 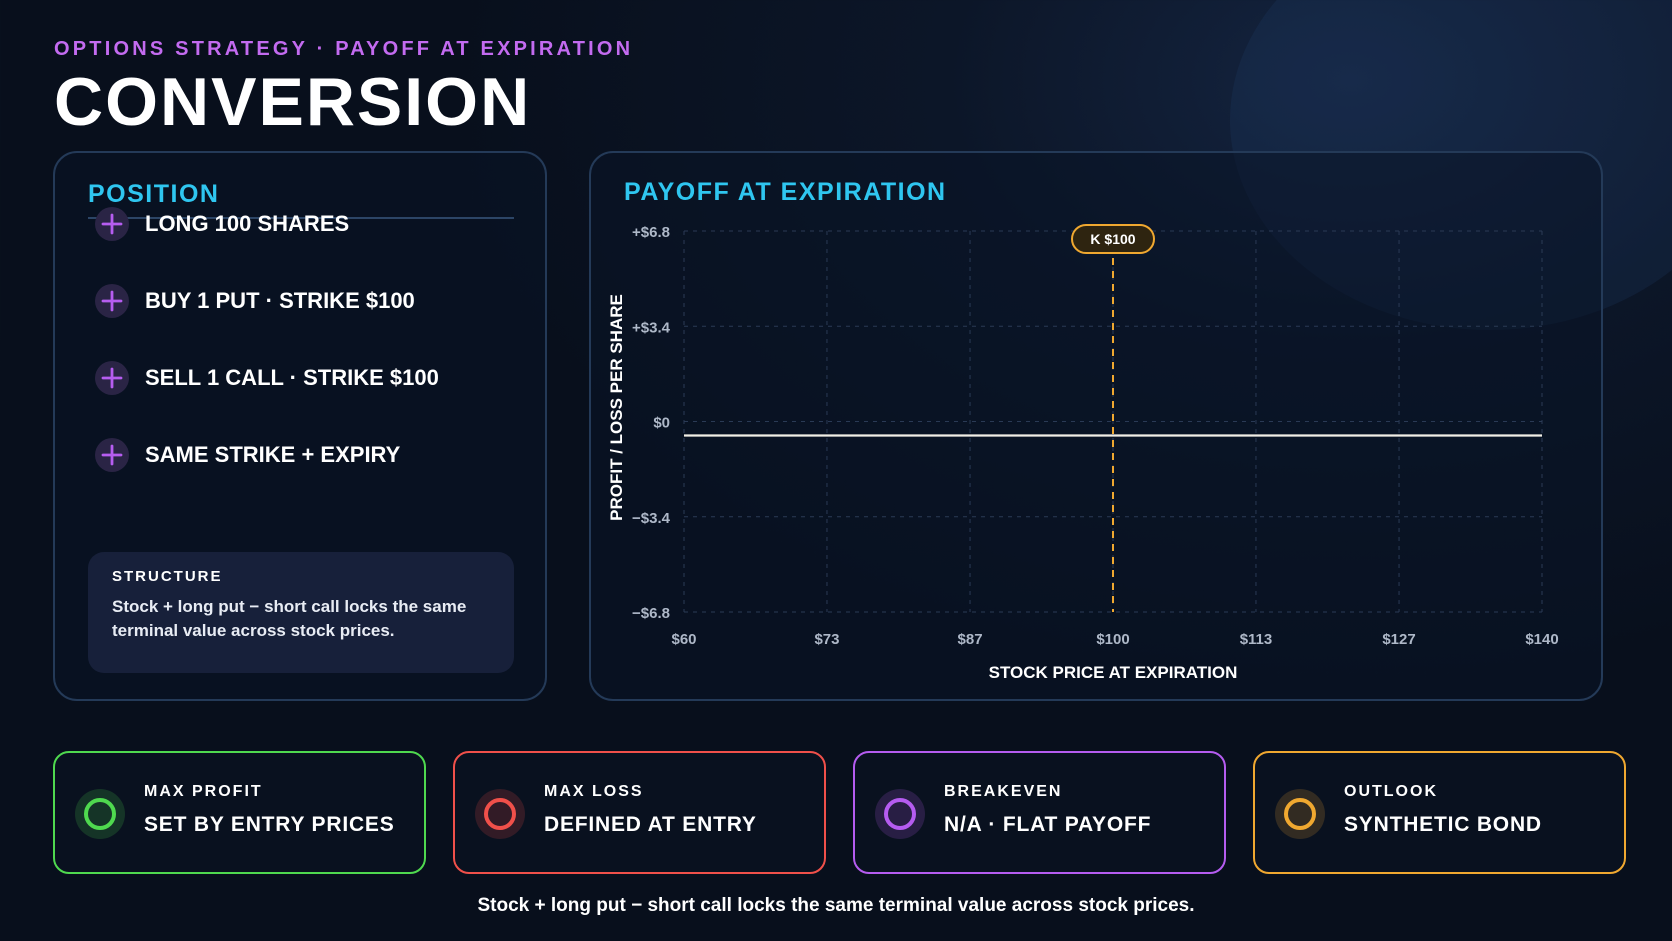 What do you see at coordinates (616, 407) in the screenshot?
I see `y-axis-label: PROFIT / LOSS PER SHARE` at bounding box center [616, 407].